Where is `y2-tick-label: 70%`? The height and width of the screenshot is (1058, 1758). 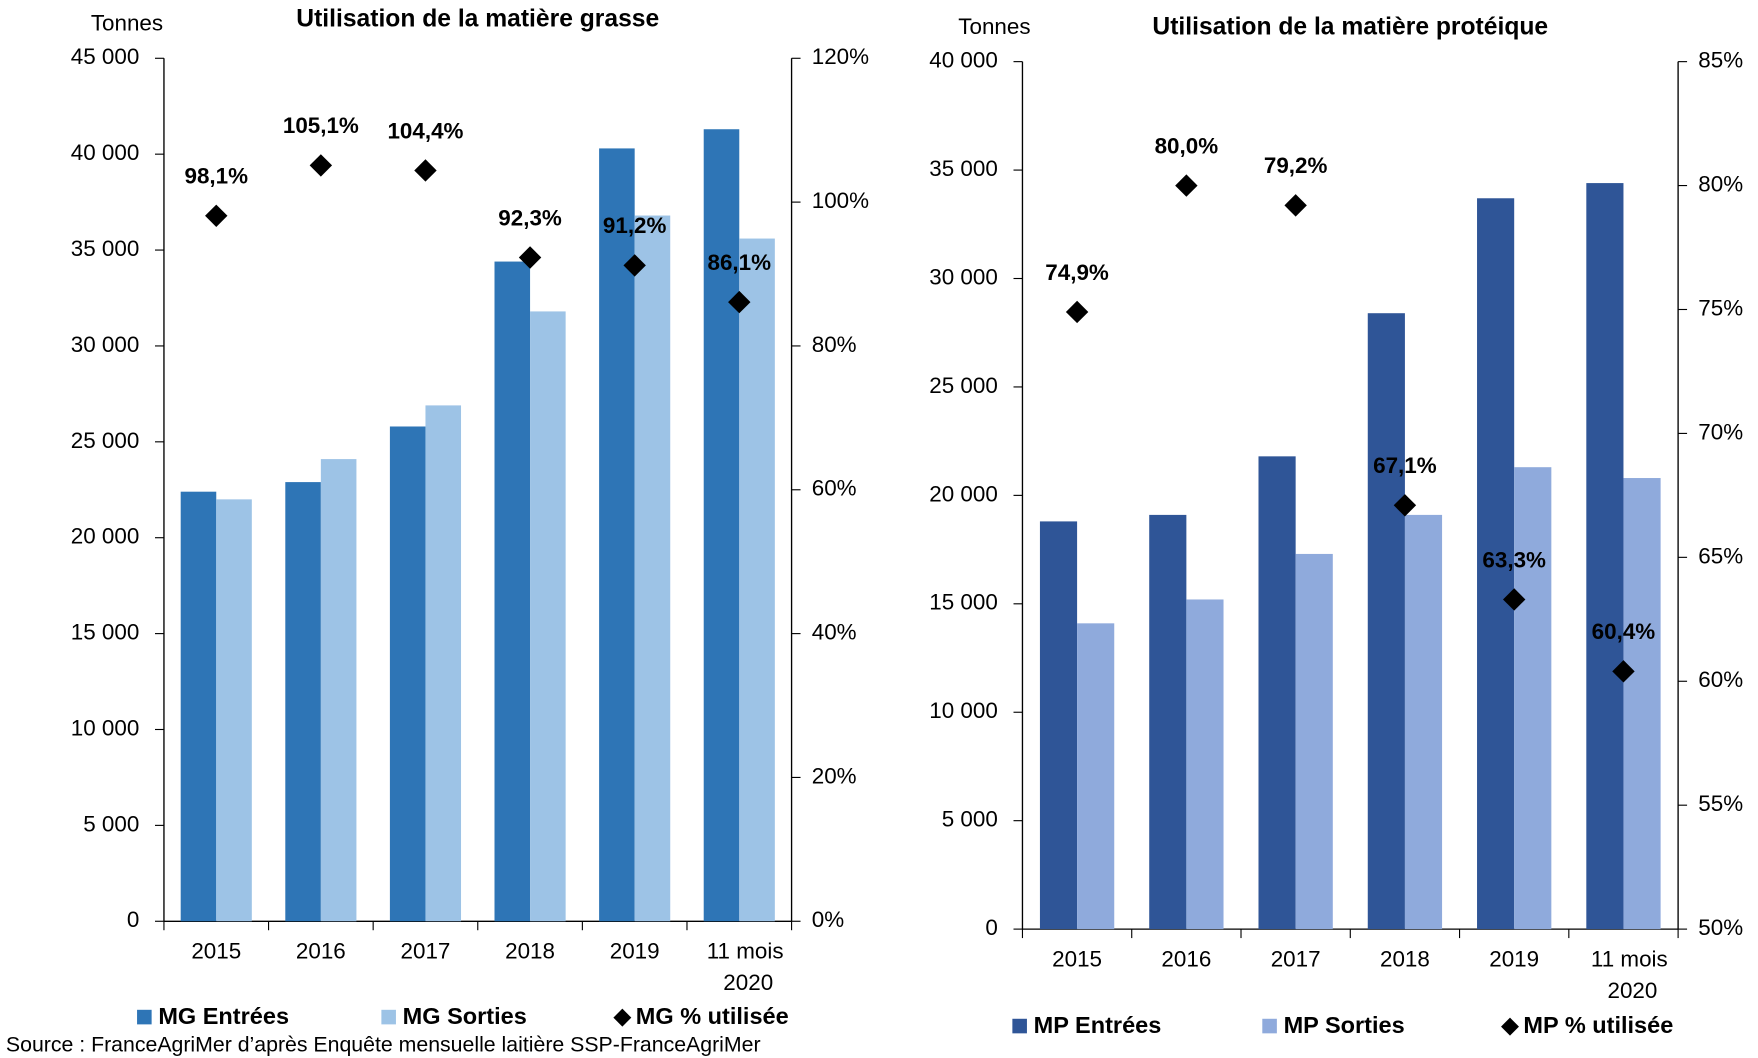
y2-tick-label: 70% is located at coordinates (1720, 431).